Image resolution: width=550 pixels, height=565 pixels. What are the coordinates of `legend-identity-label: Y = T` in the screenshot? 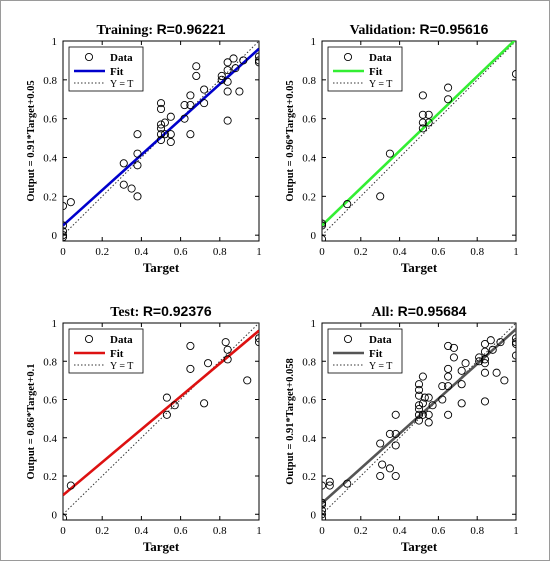 It's located at (121, 366).